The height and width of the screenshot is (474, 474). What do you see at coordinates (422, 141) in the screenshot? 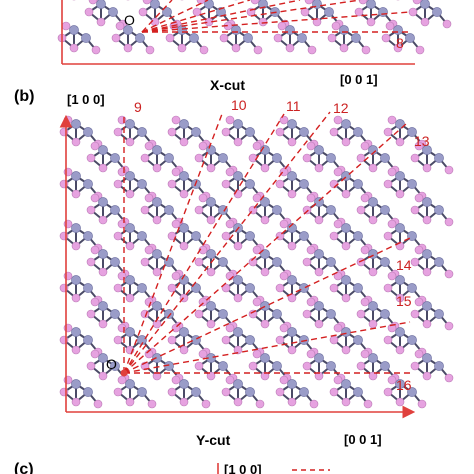
I see `direction-label: 13` at bounding box center [422, 141].